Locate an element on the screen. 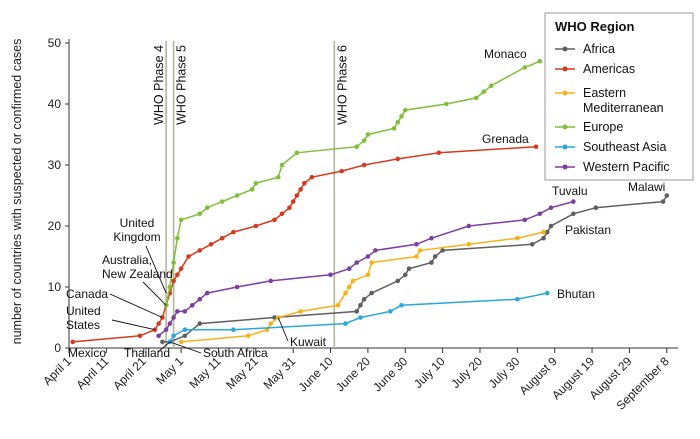 This screenshot has width=700, height=439. legend-label: Africa is located at coordinates (599, 49).